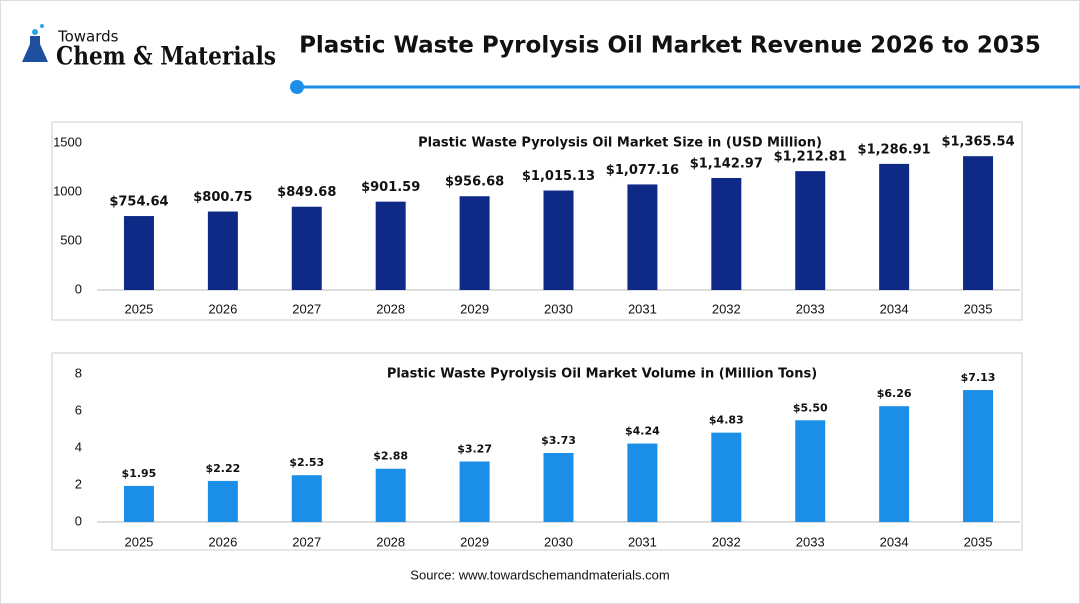 The height and width of the screenshot is (604, 1080). What do you see at coordinates (894, 393) in the screenshot?
I see `value-label: $6.26` at bounding box center [894, 393].